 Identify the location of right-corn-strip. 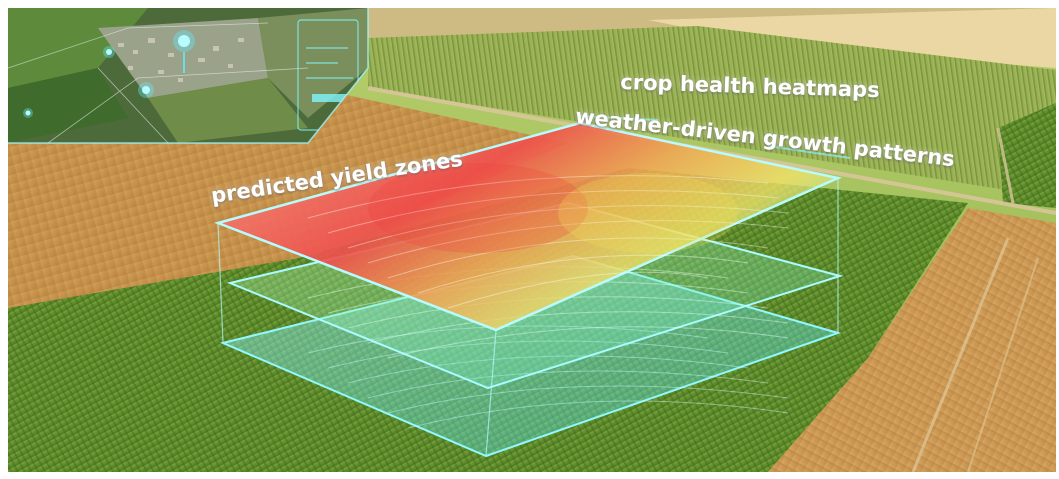
(1027, 155).